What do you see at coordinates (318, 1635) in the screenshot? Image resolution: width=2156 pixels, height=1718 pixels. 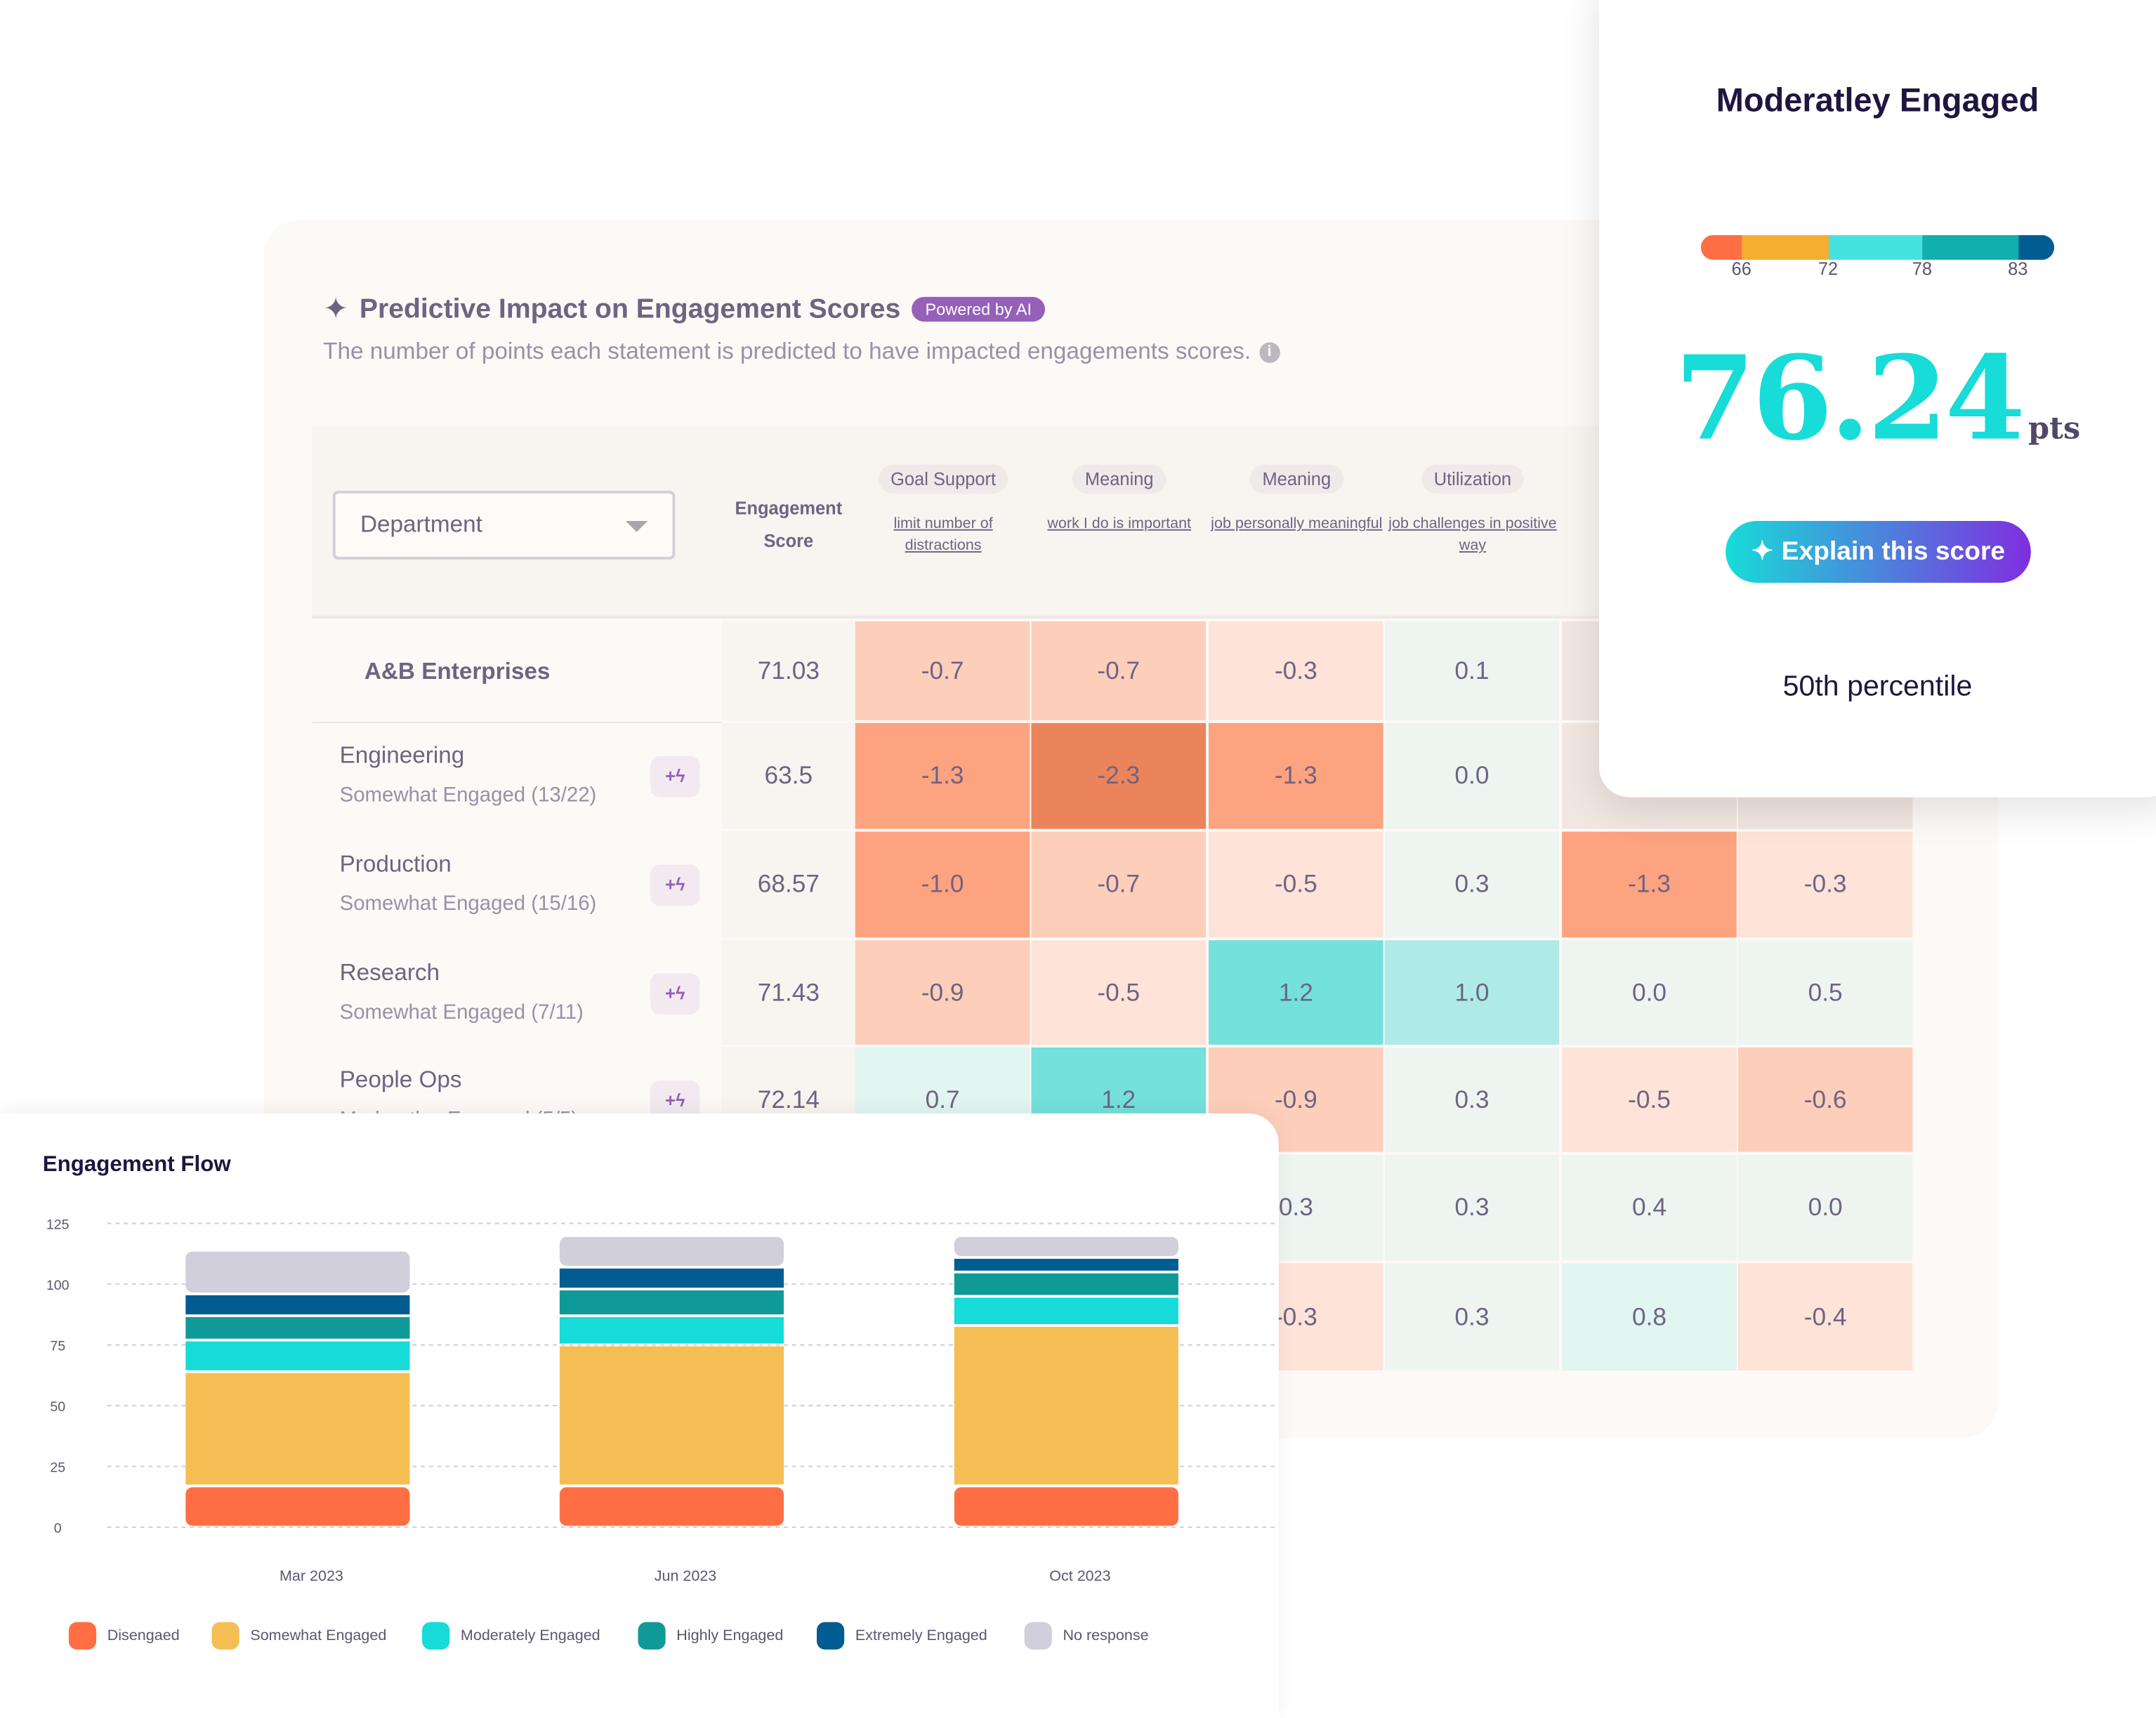 I see `legend-label: Somewhat Engaged` at bounding box center [318, 1635].